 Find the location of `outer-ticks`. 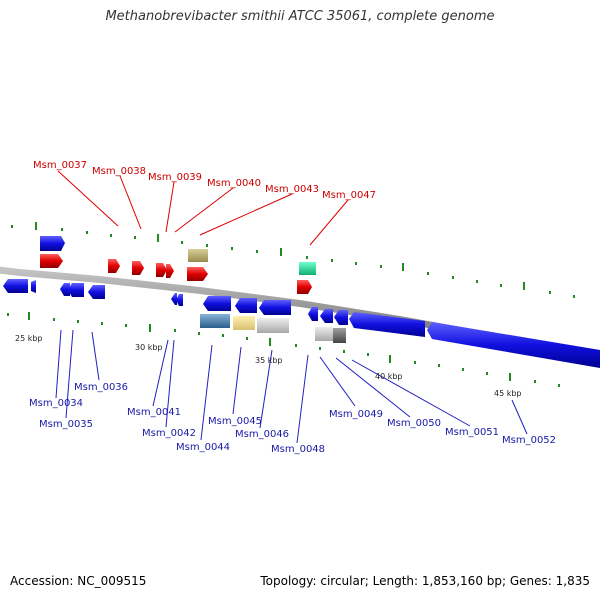

outer-ticks is located at coordinates (293, 260).